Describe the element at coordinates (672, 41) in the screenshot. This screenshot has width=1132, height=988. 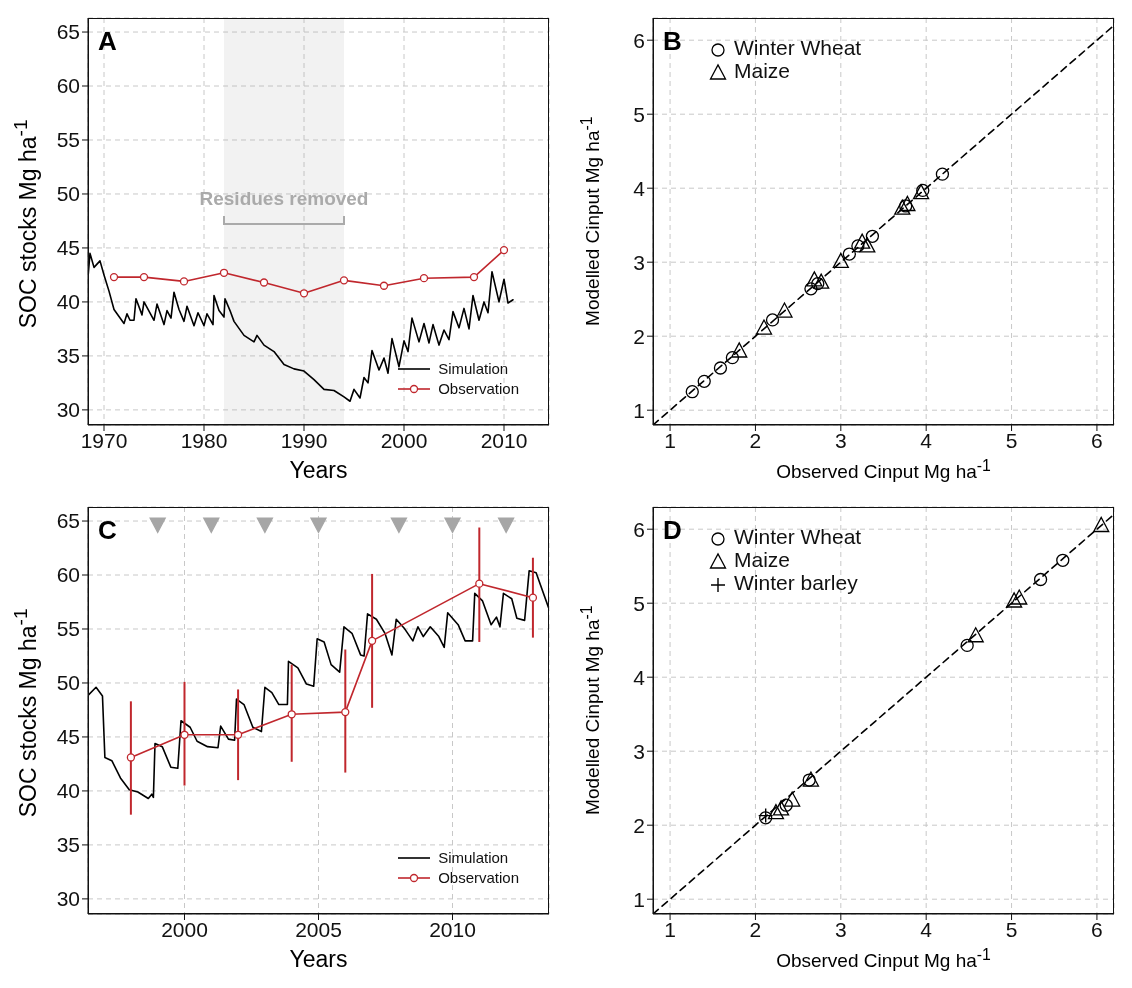
I see `chart-title: B` at that location.